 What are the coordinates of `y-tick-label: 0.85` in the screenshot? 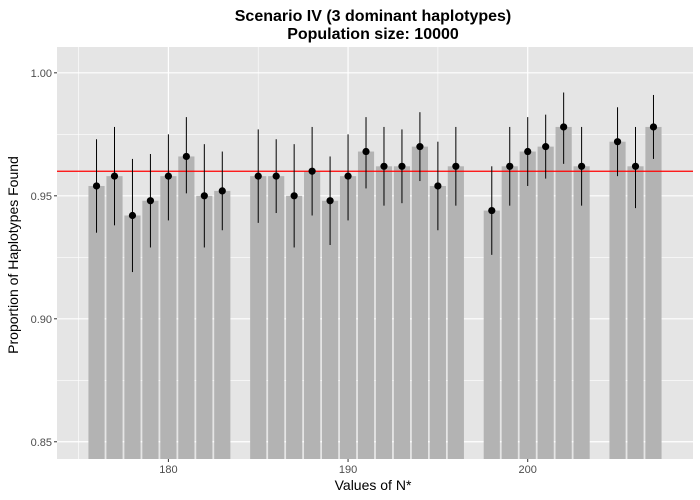 It's located at (41, 443).